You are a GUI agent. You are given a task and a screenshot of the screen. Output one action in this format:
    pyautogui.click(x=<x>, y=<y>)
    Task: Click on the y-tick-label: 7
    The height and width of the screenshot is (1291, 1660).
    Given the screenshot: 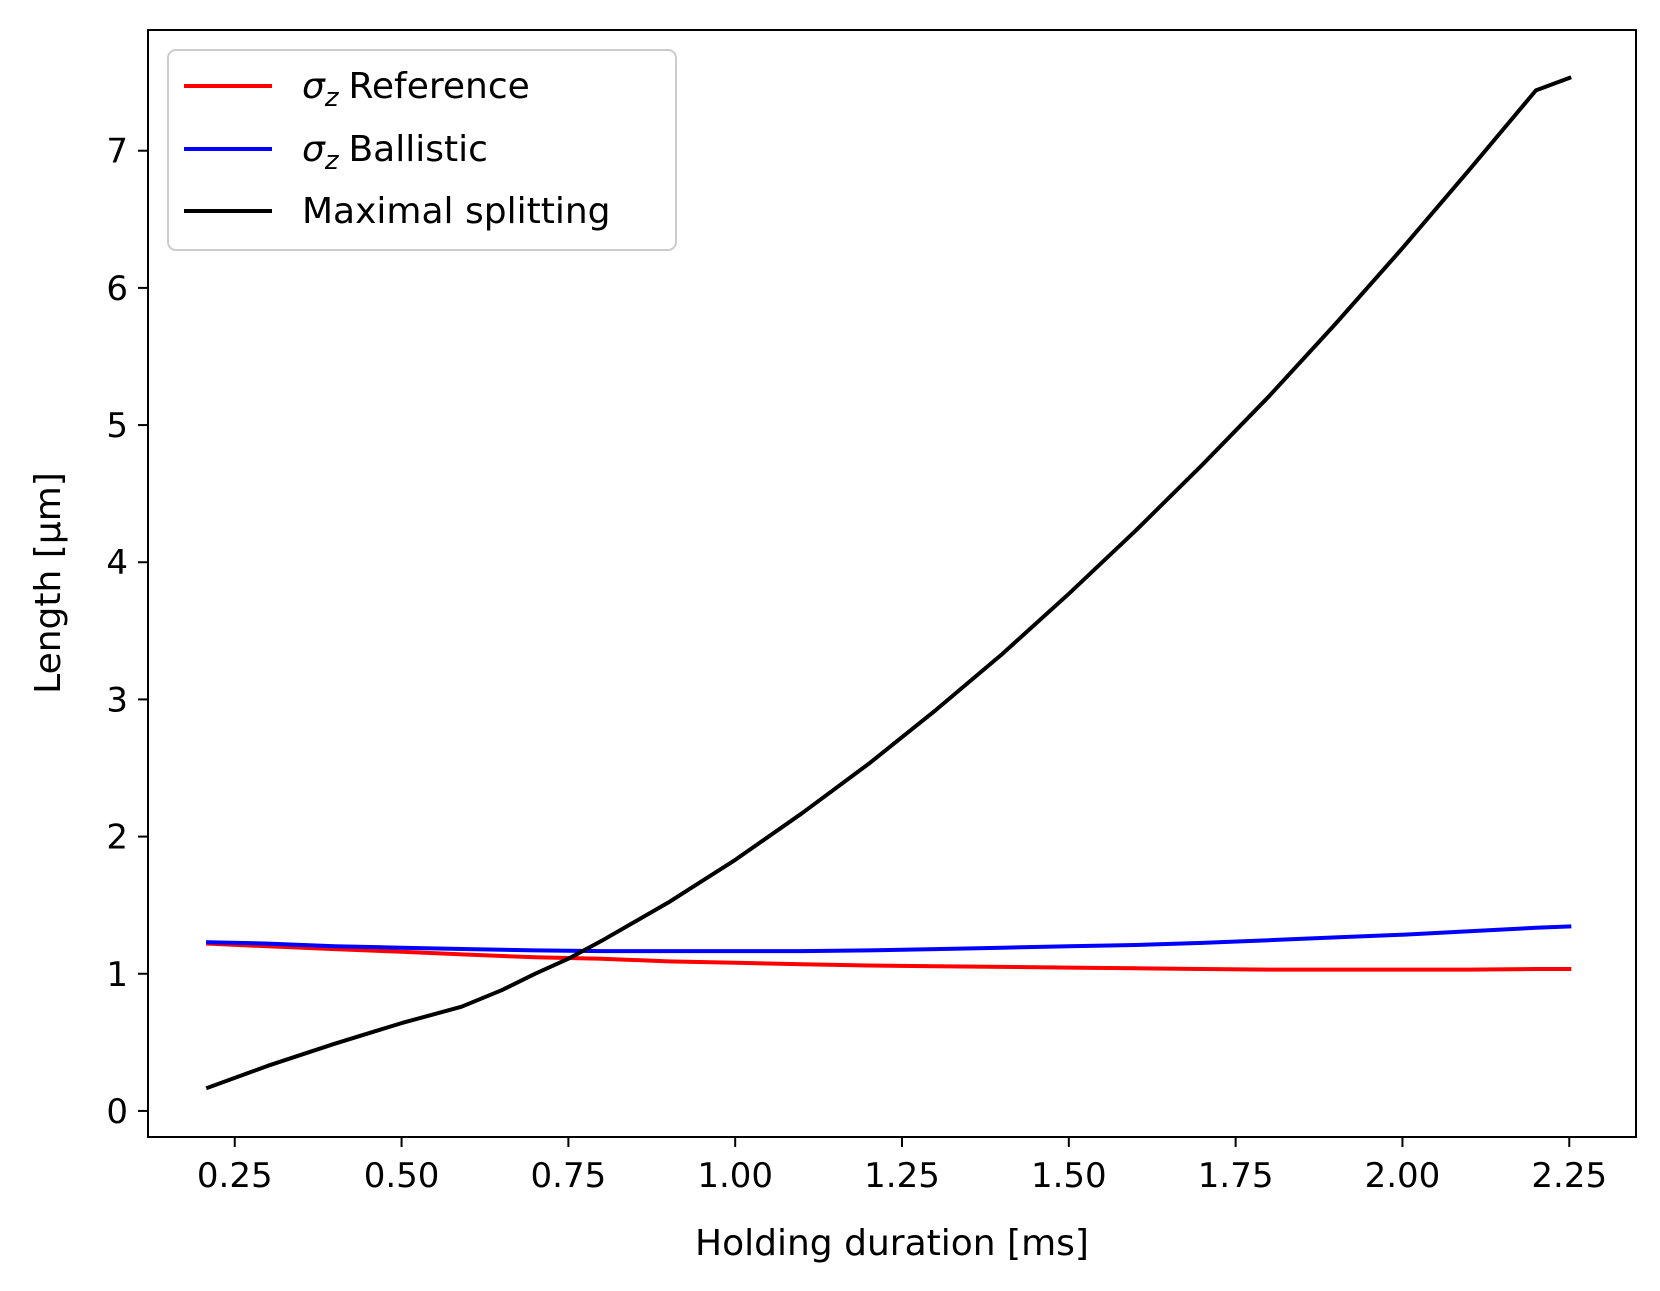 What is the action you would take?
    pyautogui.click(x=117, y=152)
    